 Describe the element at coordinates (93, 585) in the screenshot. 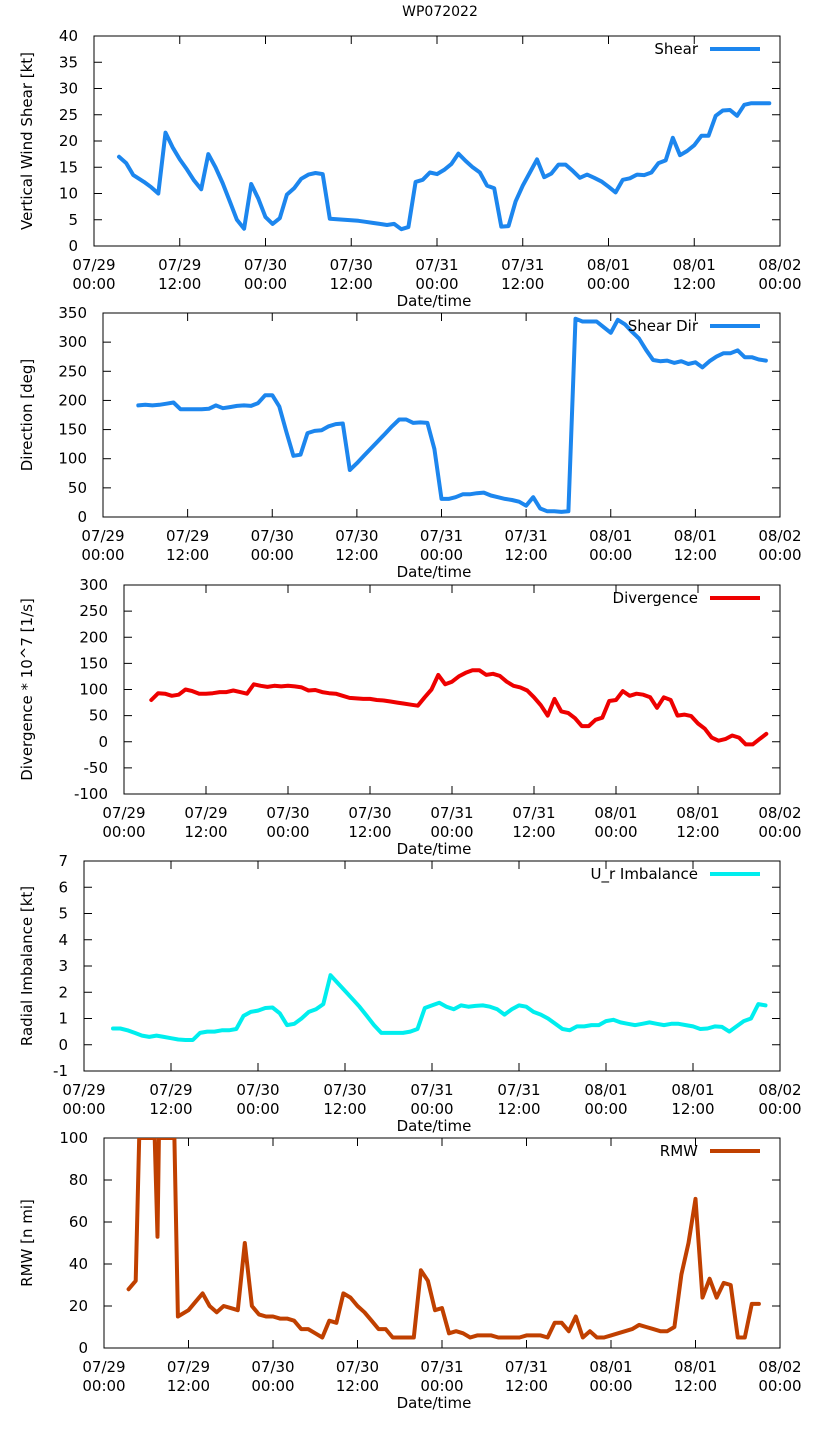

I see `y-tick-label: 300` at that location.